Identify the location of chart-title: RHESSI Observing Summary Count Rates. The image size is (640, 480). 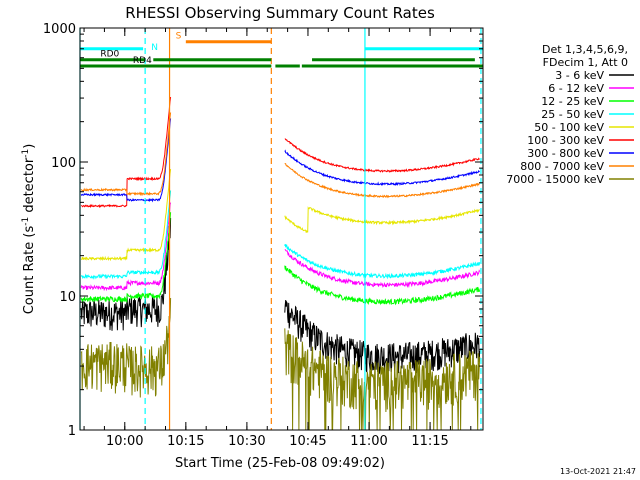
(280, 13).